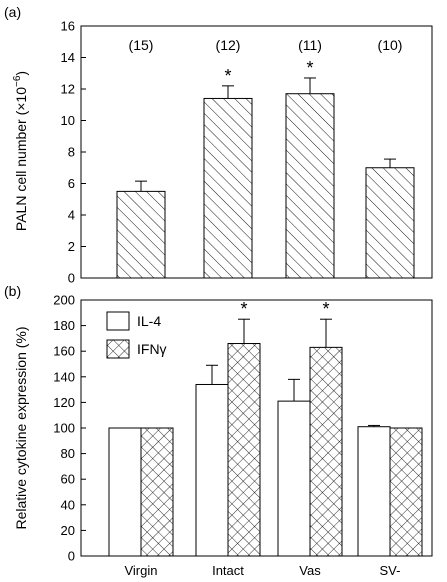  Describe the element at coordinates (64, 325) in the screenshot. I see `panel-b-y-tick-label: 180` at that location.